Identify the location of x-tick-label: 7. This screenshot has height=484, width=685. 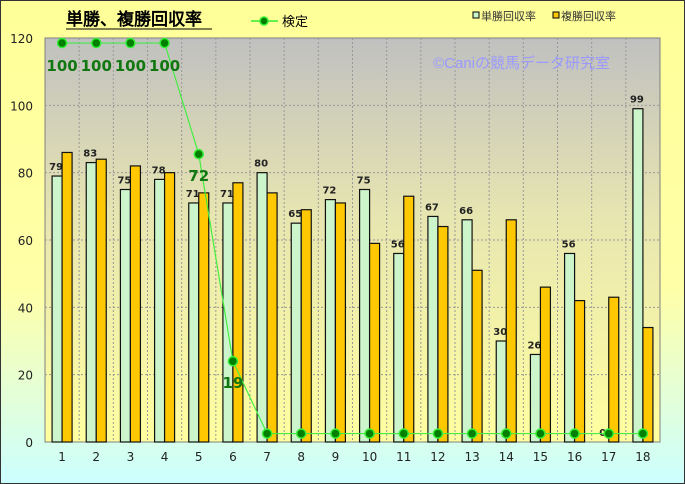
(267, 457).